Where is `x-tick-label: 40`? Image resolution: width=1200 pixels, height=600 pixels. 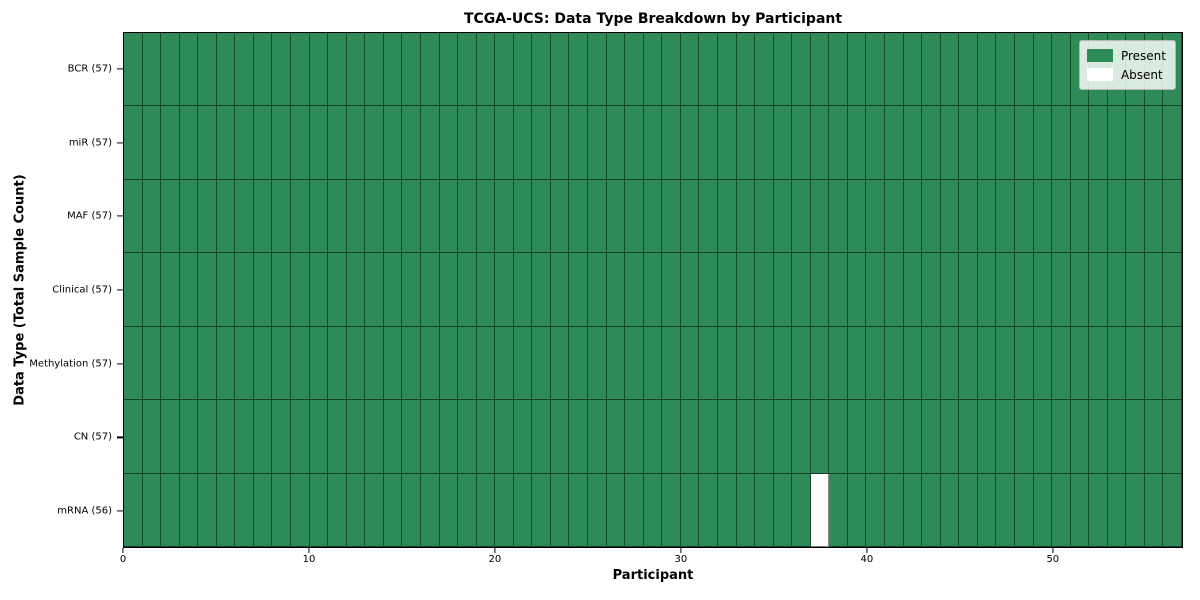 x-tick-label: 40 is located at coordinates (867, 559).